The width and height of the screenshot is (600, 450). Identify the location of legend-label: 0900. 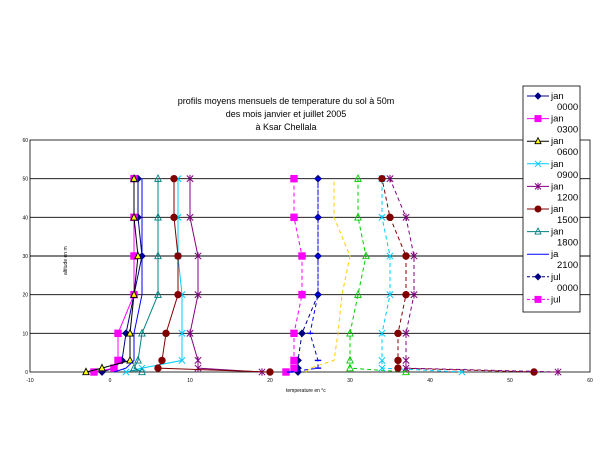
(567, 175).